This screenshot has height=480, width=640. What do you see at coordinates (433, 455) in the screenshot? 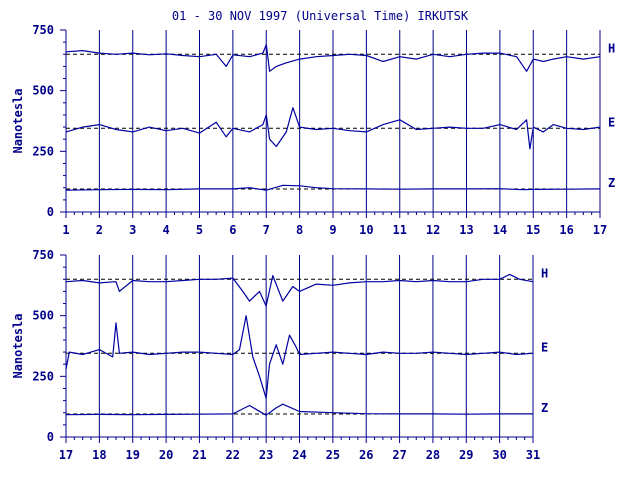
I see `x-tick-label: 28` at bounding box center [433, 455].